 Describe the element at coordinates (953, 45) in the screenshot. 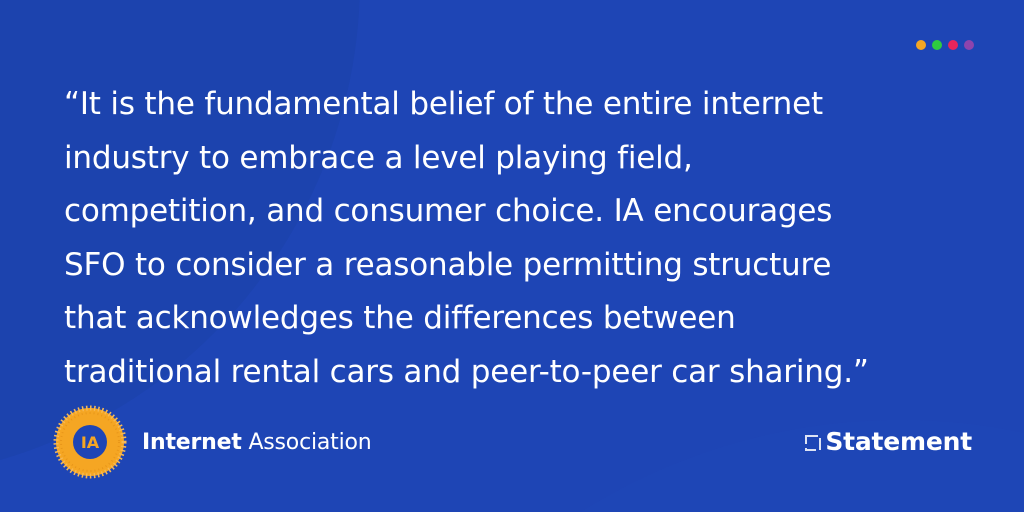

I see `dot-pink` at that location.